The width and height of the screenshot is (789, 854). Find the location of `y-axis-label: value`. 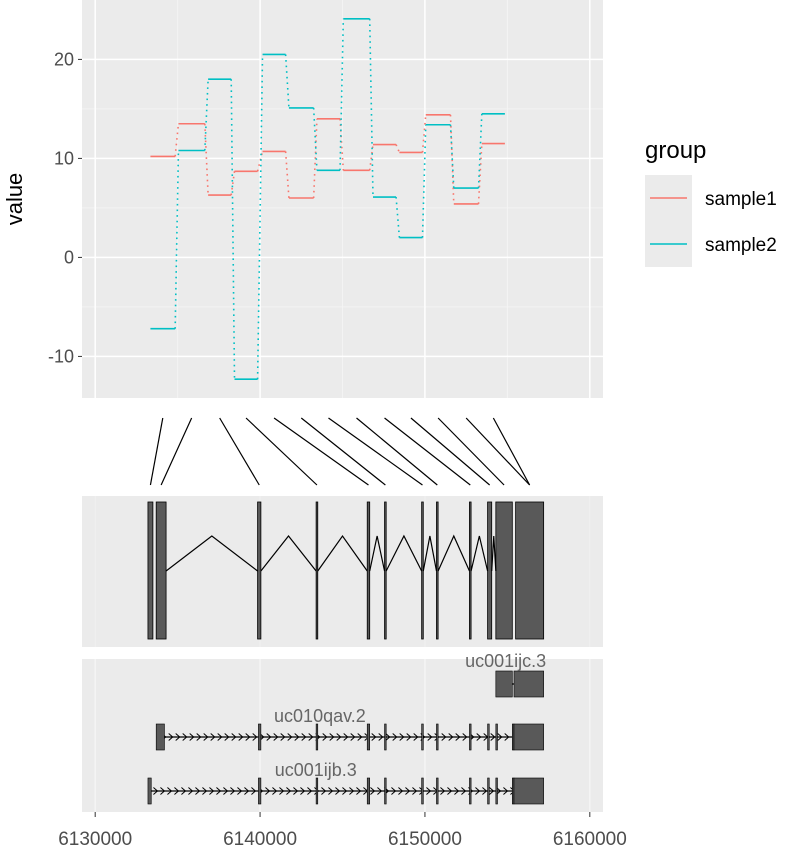

y-axis-label: value is located at coordinates (14, 199).